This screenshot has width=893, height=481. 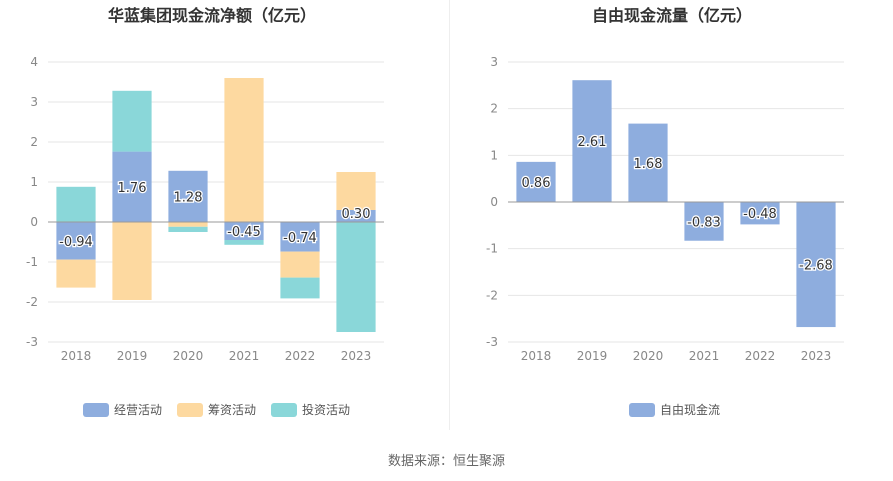 What do you see at coordinates (232, 410) in the screenshot?
I see `legend-label: 筹资活动` at bounding box center [232, 410].